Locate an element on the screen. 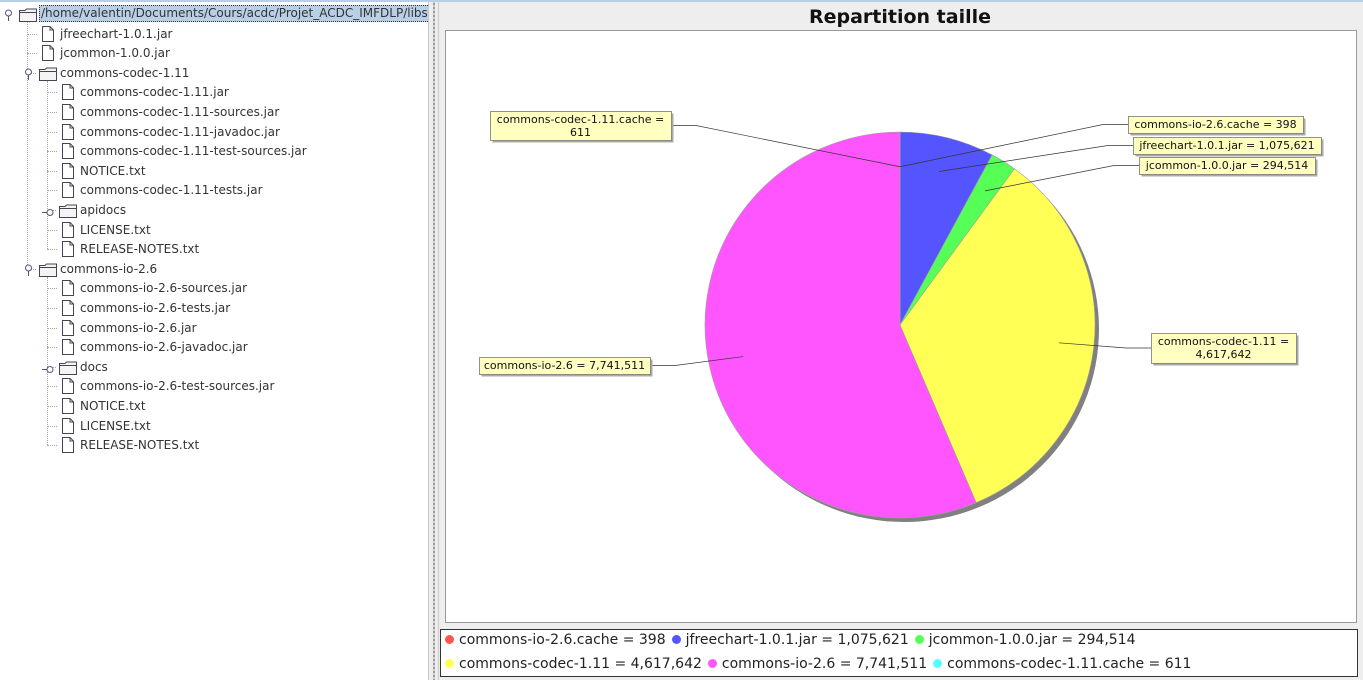  folder-icon is located at coordinates (68, 369).